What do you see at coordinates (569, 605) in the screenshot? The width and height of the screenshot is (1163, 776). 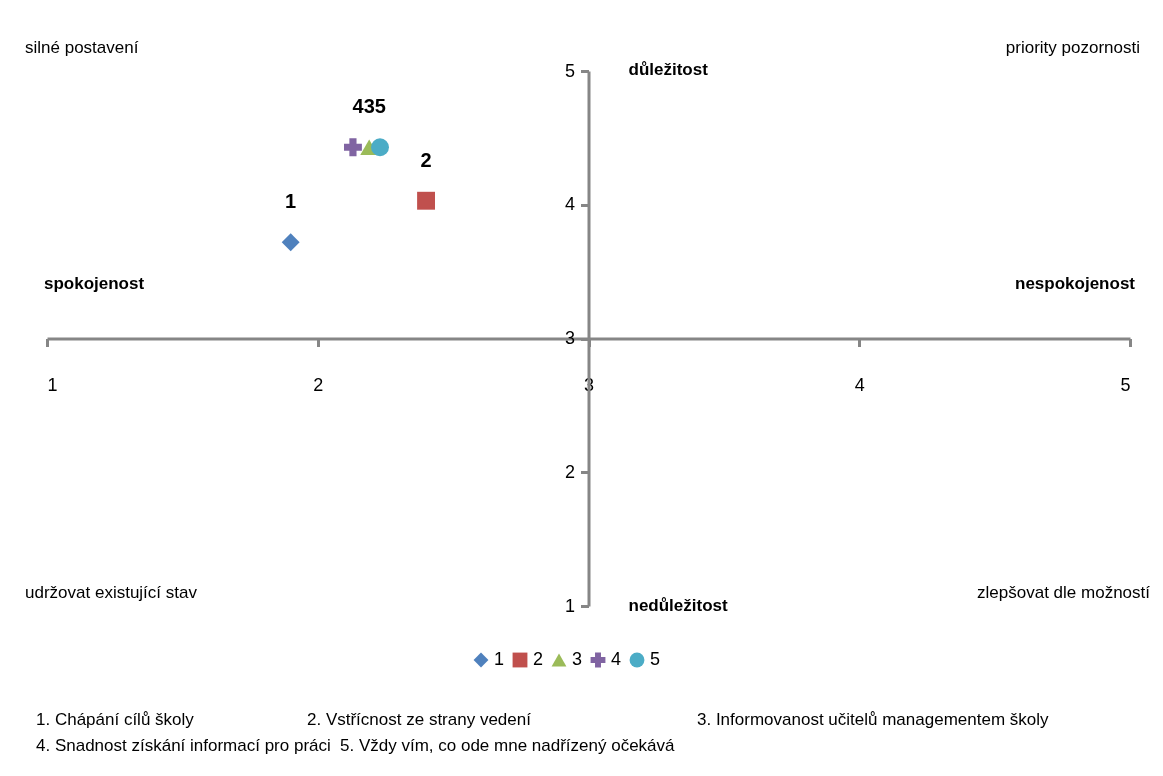 I see `y-tick-label: 1` at bounding box center [569, 605].